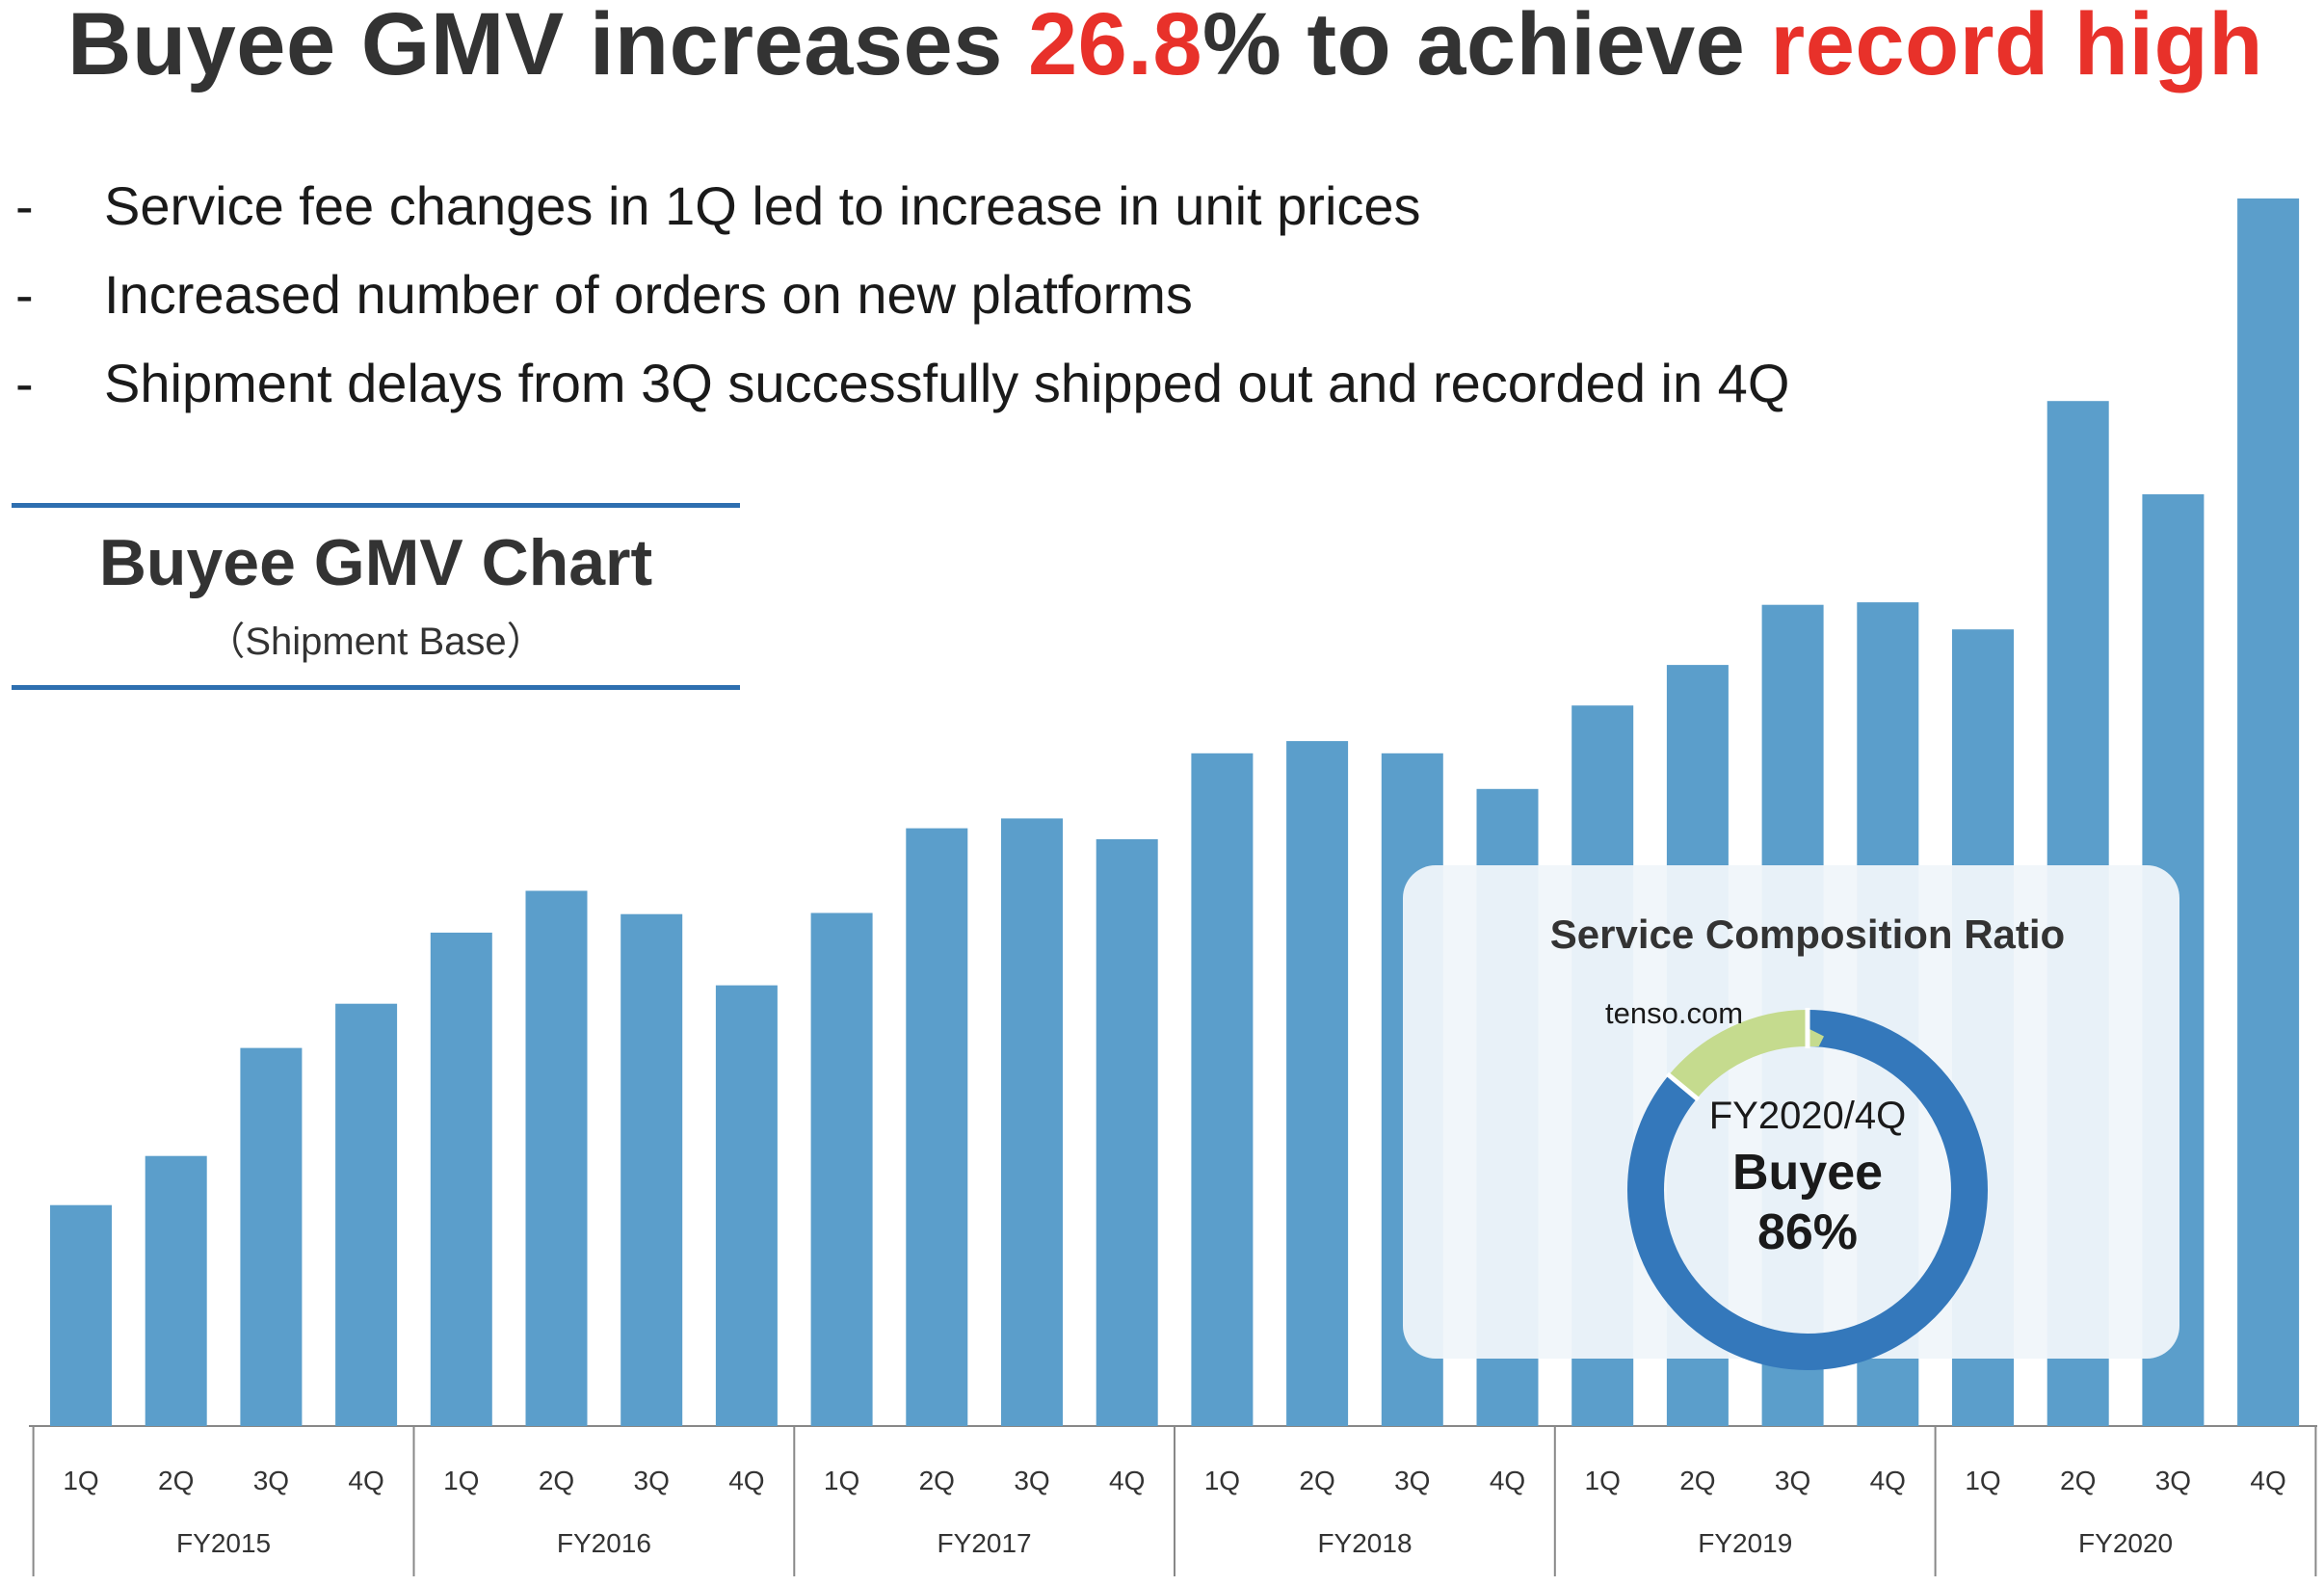 The height and width of the screenshot is (1586, 2324). I want to click on composition-main-label: Buyee, so click(1808, 1173).